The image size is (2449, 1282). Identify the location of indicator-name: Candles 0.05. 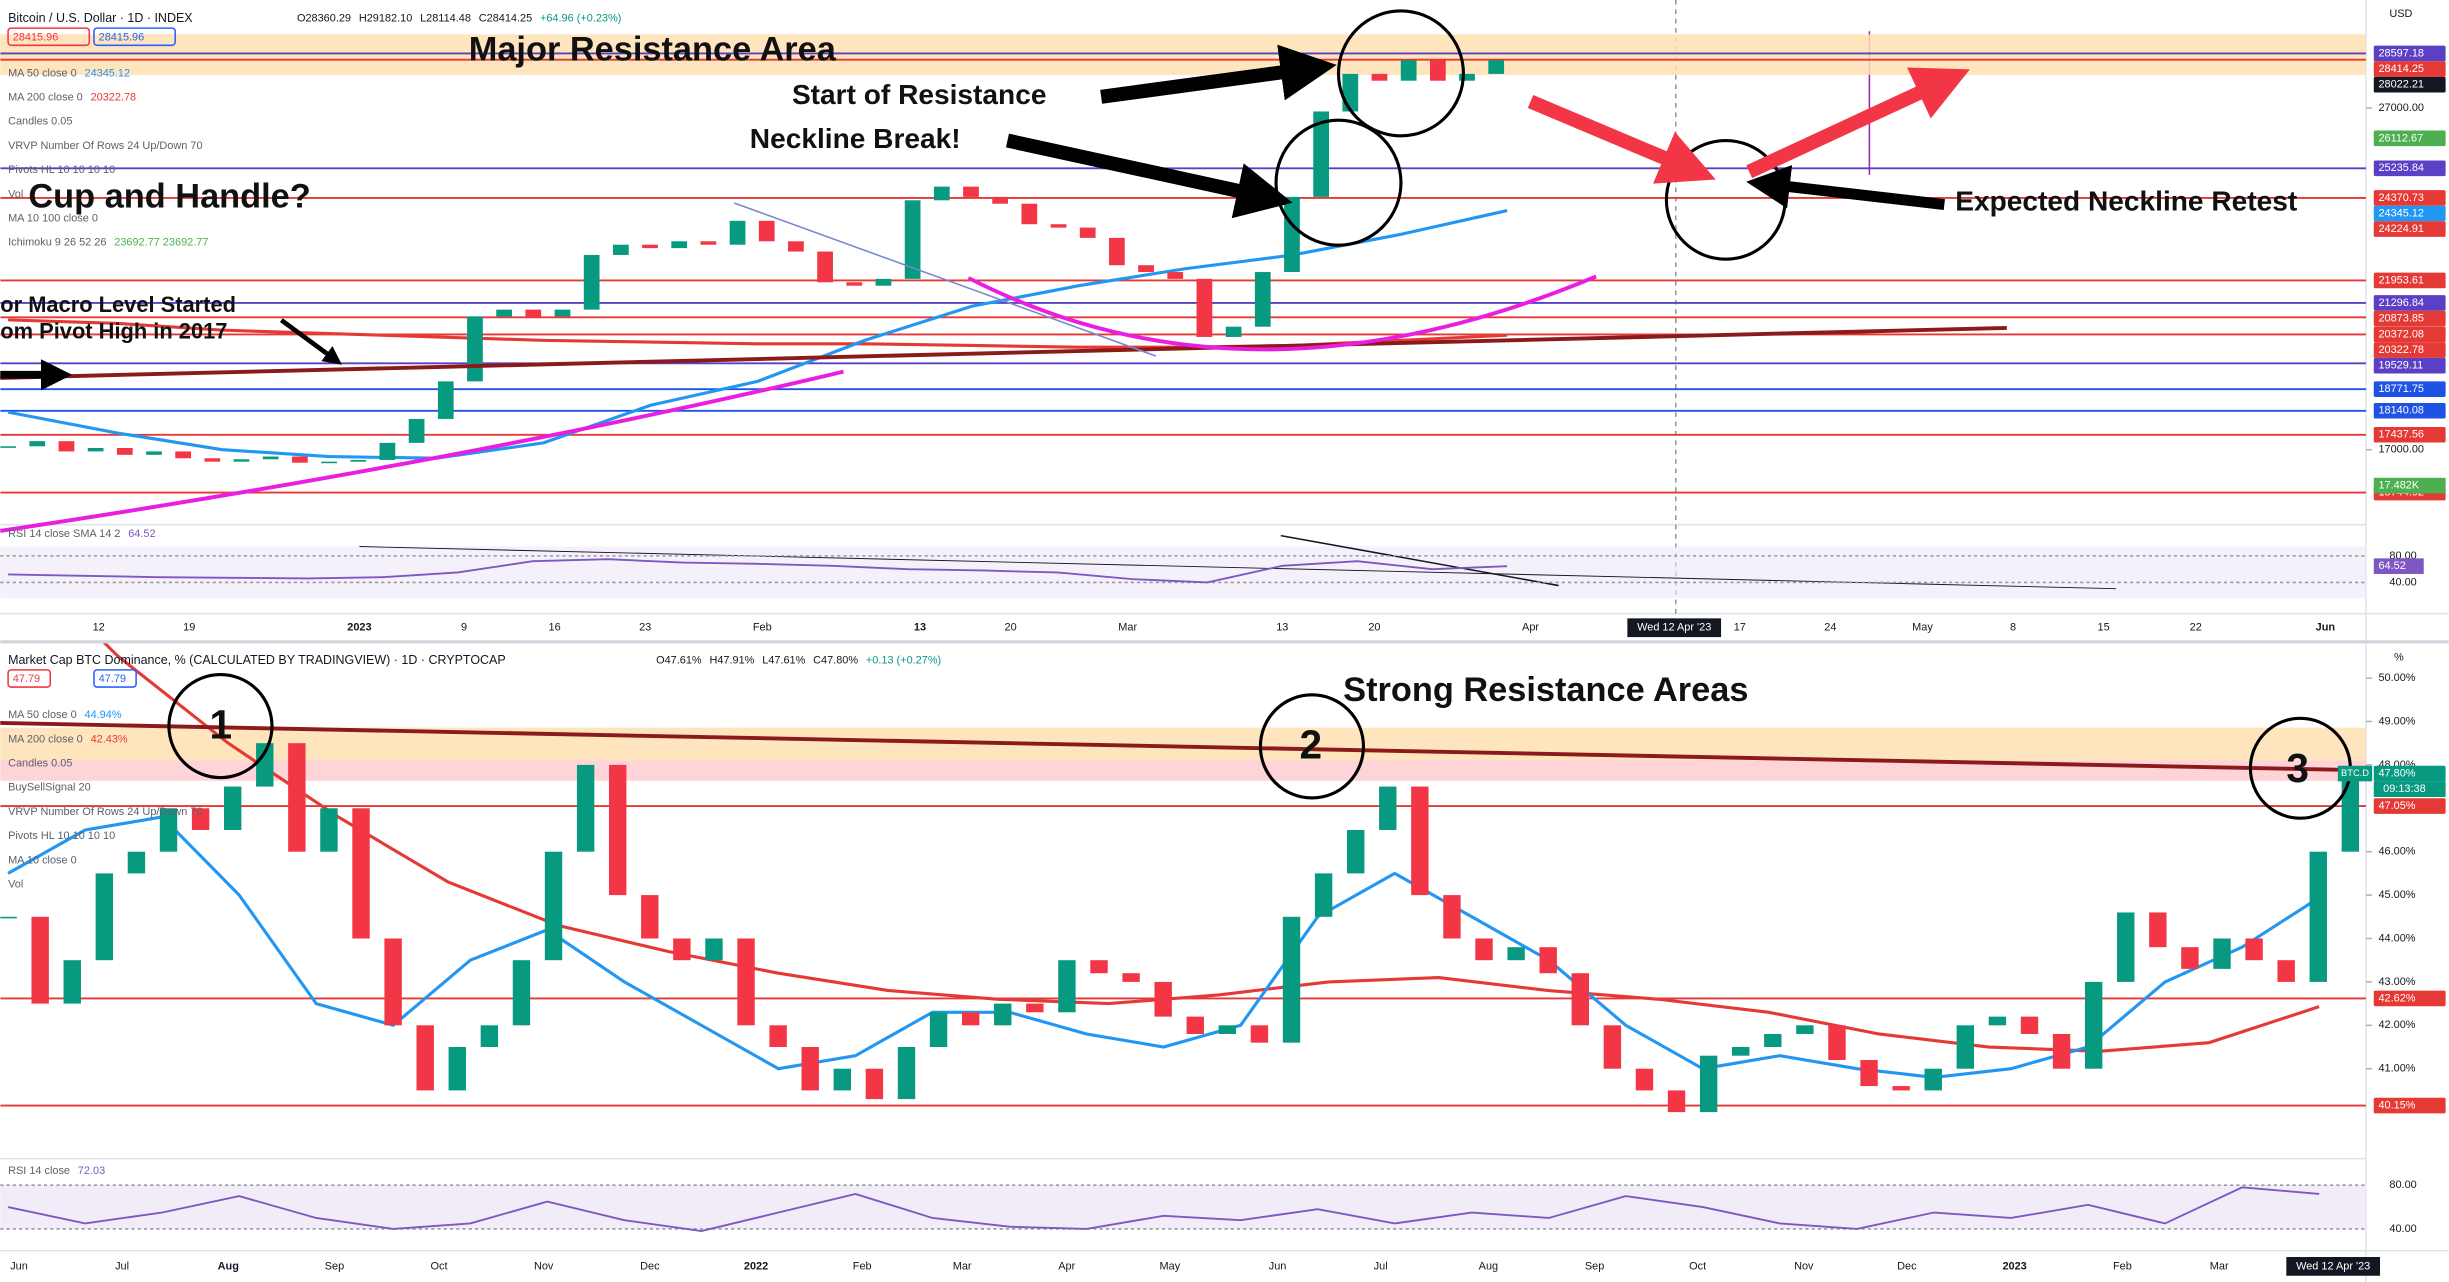
(40, 763).